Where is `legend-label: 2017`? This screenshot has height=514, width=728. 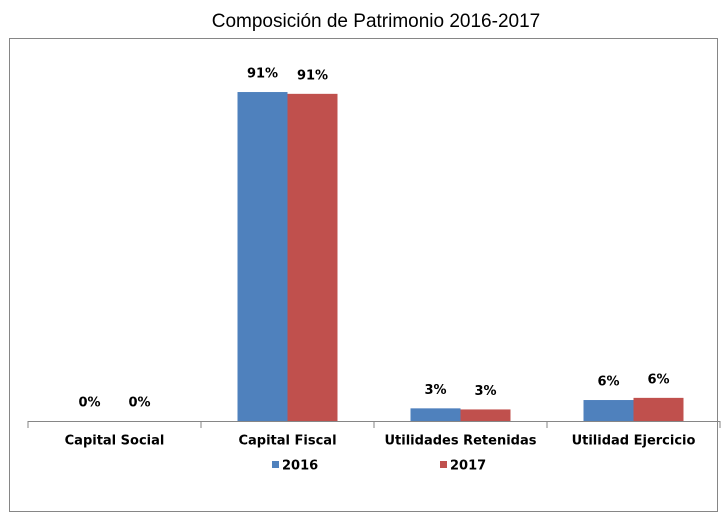 legend-label: 2017 is located at coordinates (468, 466).